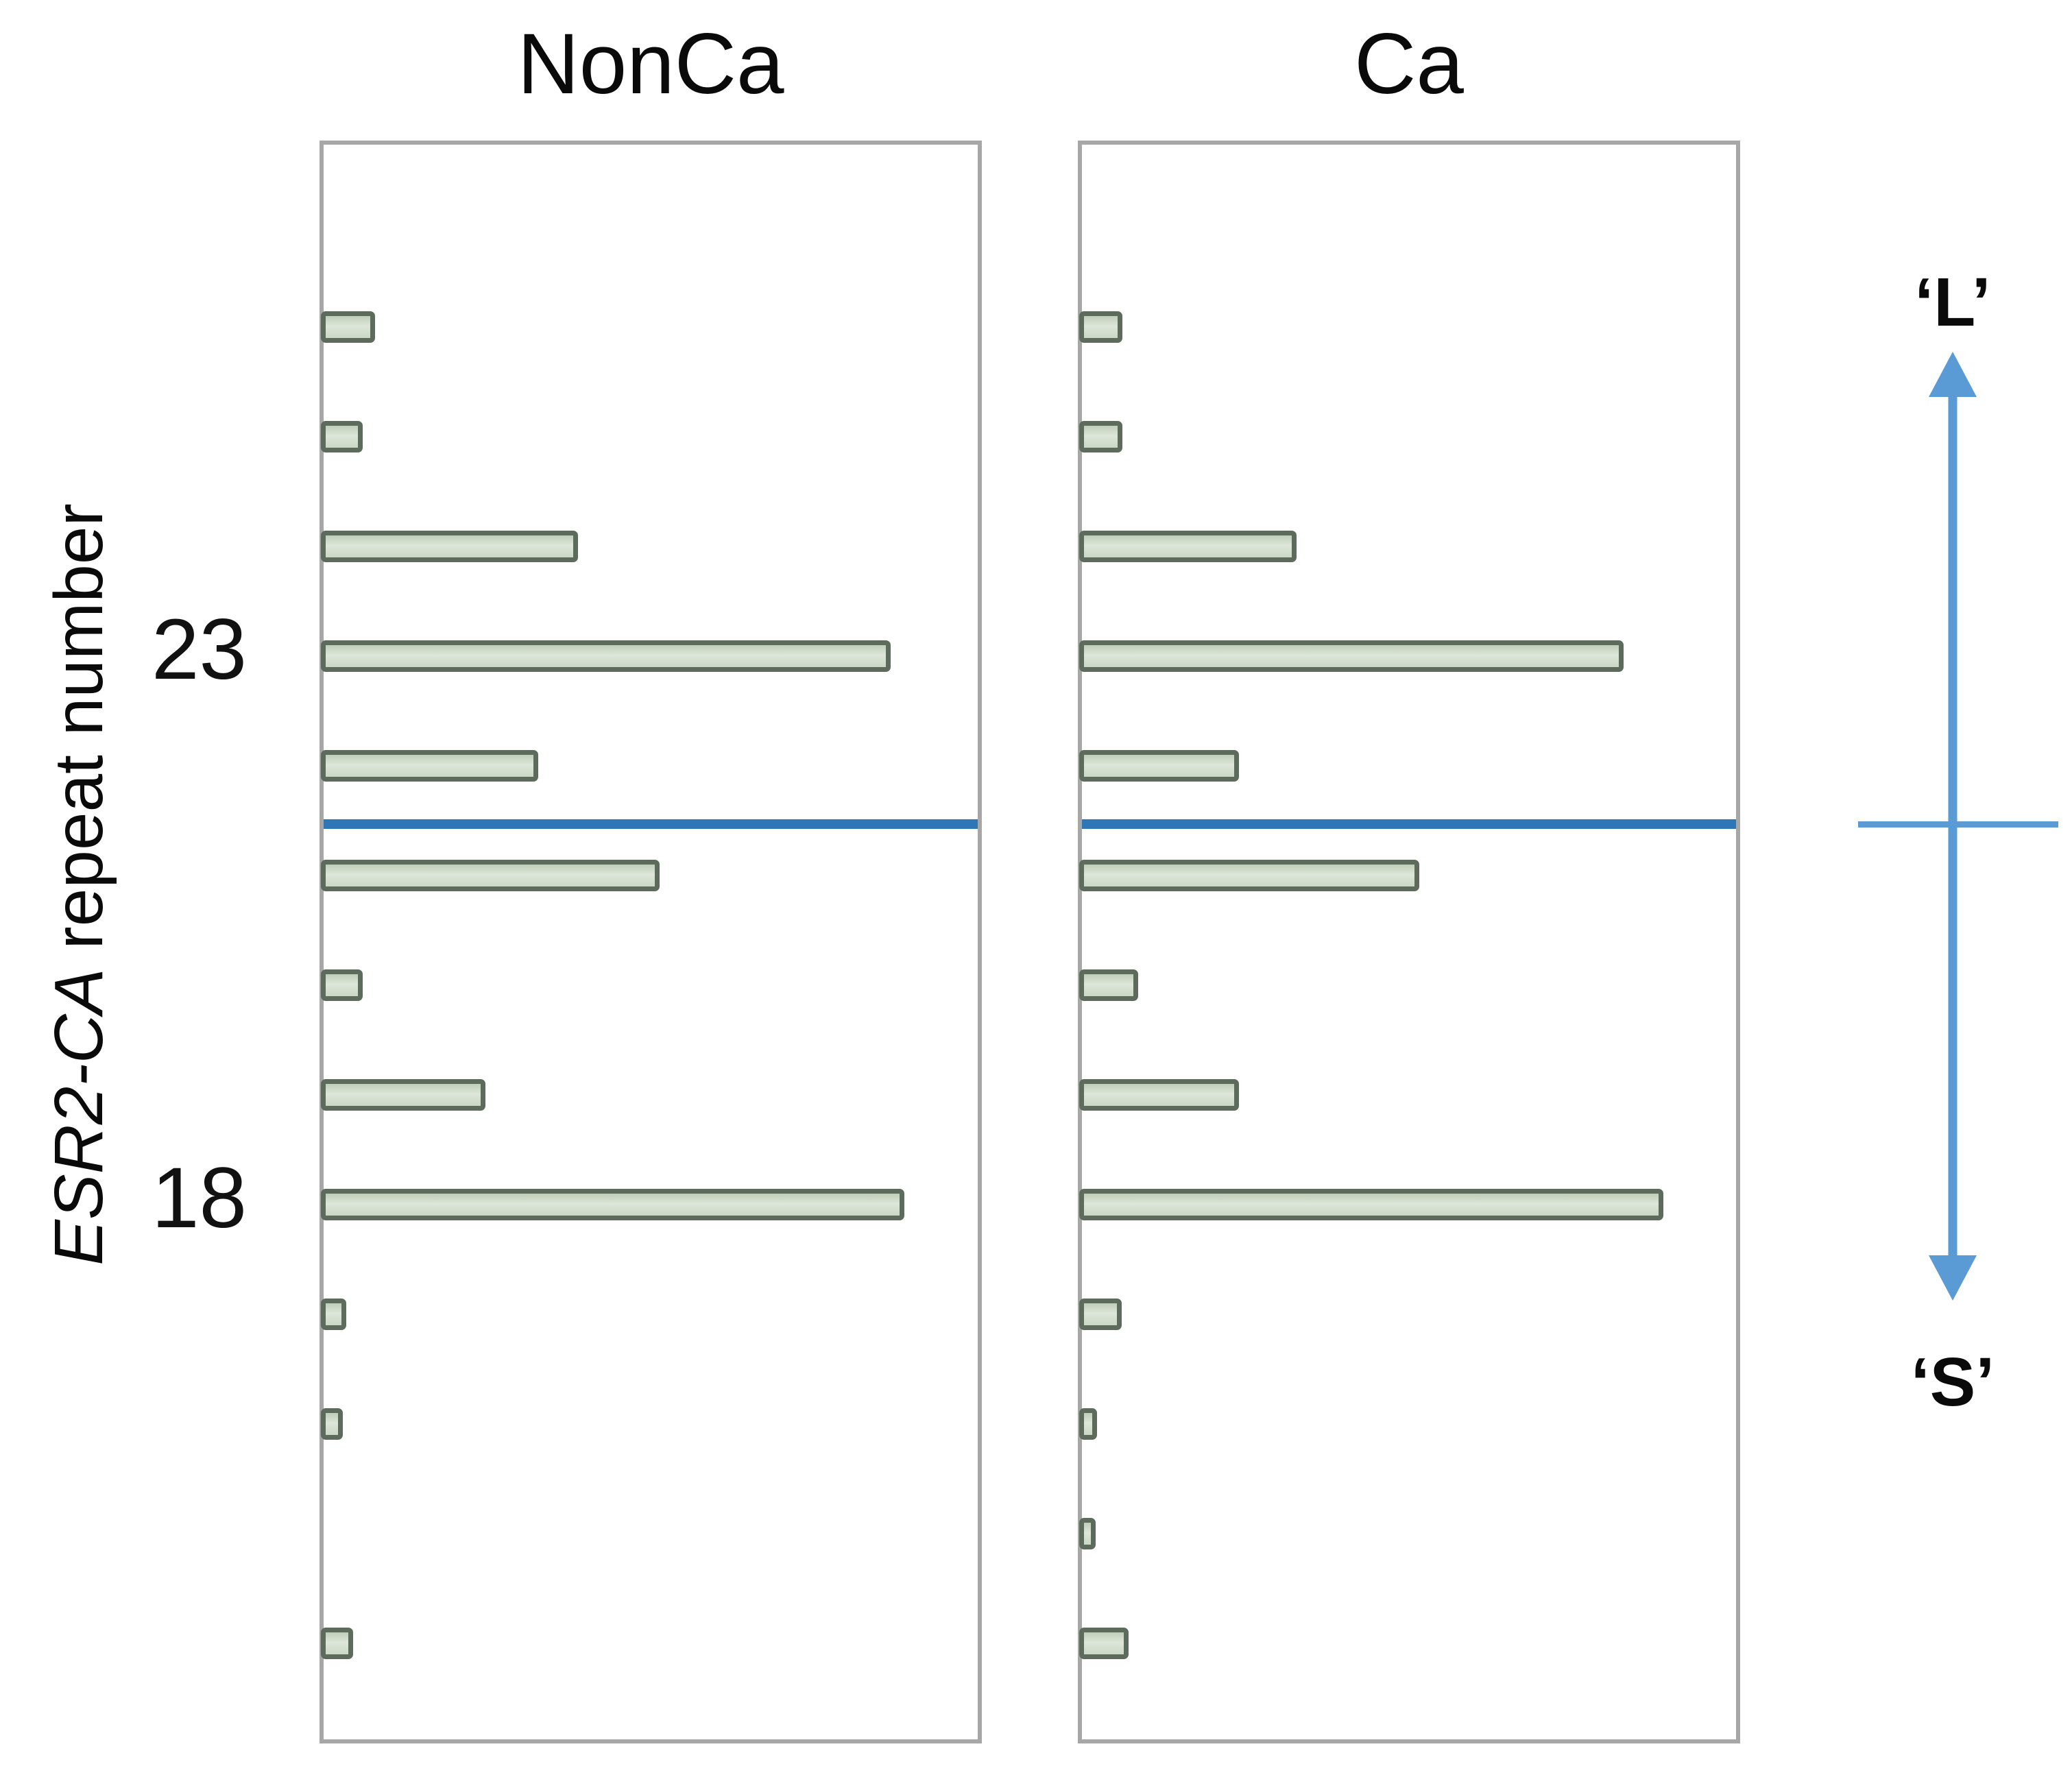 The image size is (2072, 1775). What do you see at coordinates (650, 64) in the screenshot?
I see `panel-title-nonca: NonCa` at bounding box center [650, 64].